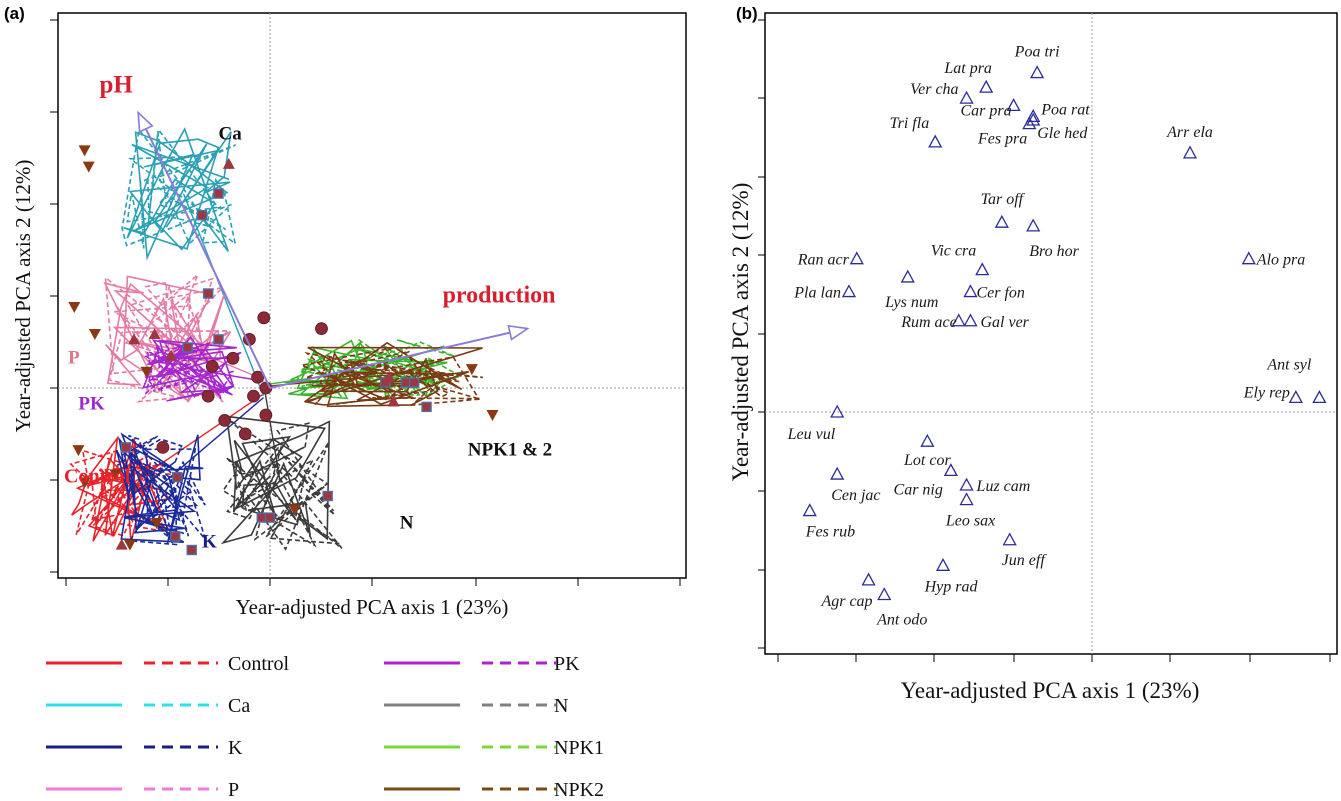 This screenshot has height=801, width=1341. Describe the element at coordinates (1065, 109) in the screenshot. I see `species-label: Poa rat` at that location.